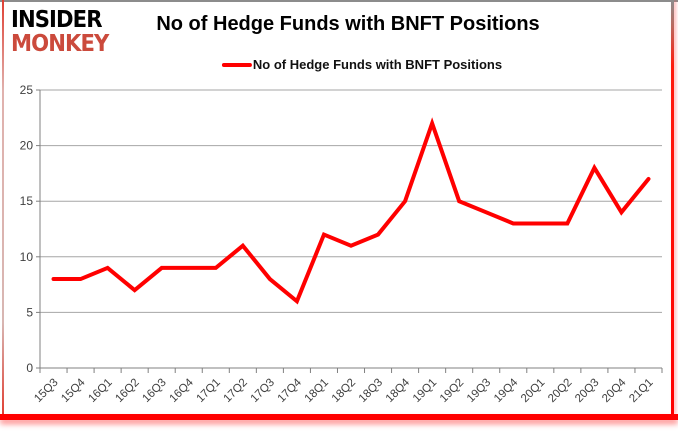 The width and height of the screenshot is (678, 431). I want to click on logo-insider-text: INSIDER, so click(56, 20).